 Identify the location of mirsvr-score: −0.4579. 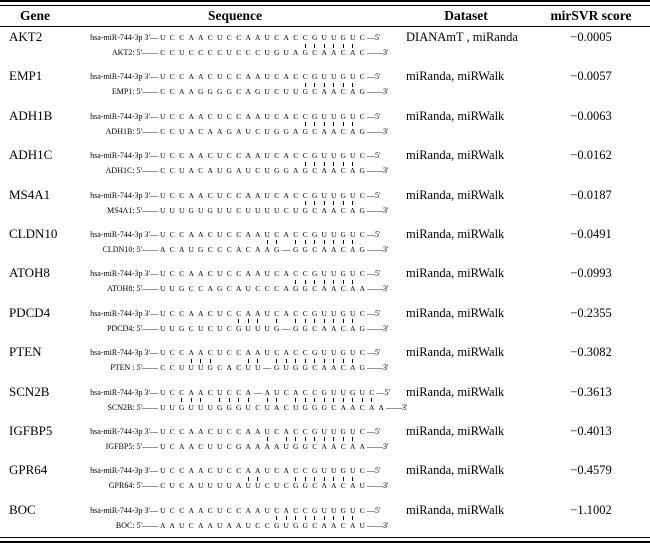
(591, 470).